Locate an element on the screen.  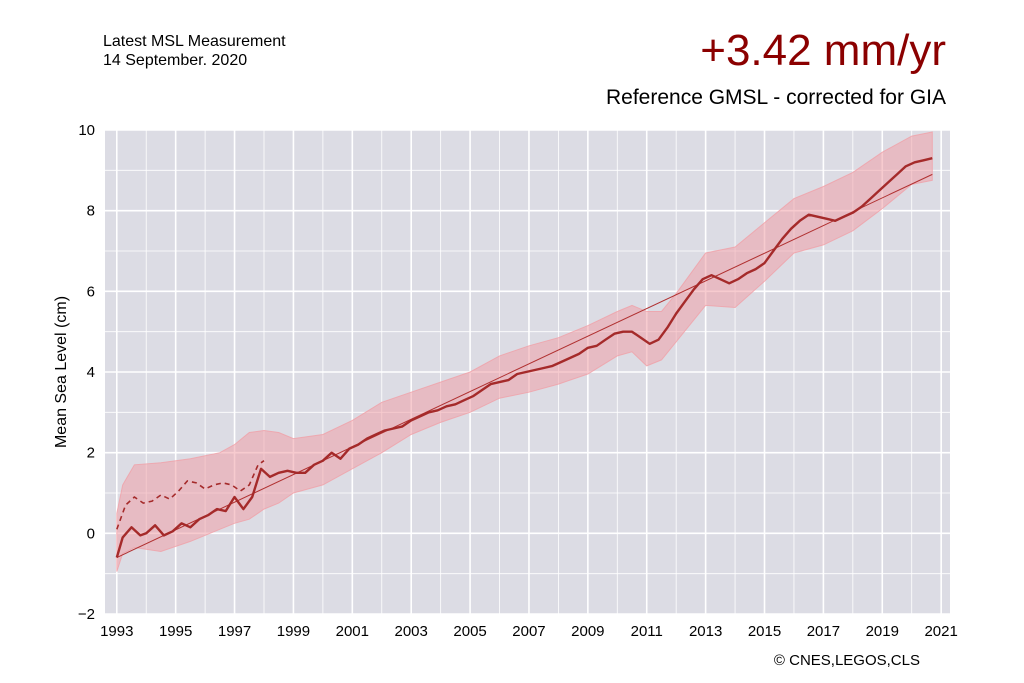
x-tick-label: 2019 is located at coordinates (882, 631).